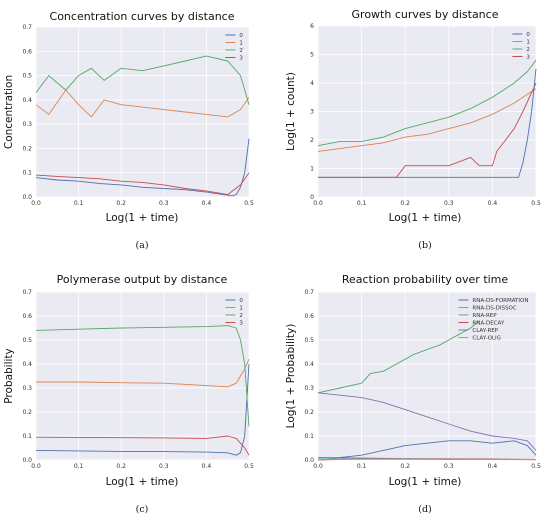  Describe the element at coordinates (484, 316) in the screenshot. I see `legend-label: RNA-REP` at that location.